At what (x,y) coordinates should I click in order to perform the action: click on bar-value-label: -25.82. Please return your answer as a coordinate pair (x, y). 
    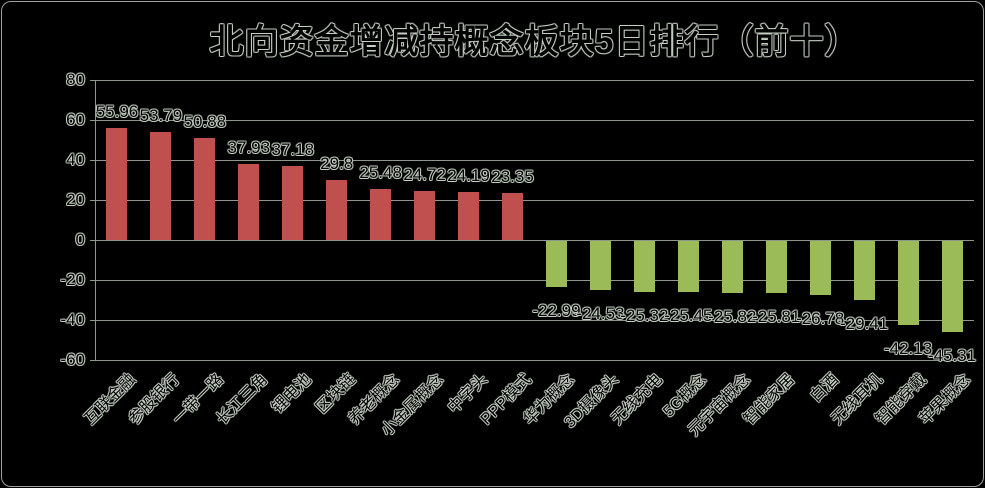
    Looking at the image, I should click on (732, 316).